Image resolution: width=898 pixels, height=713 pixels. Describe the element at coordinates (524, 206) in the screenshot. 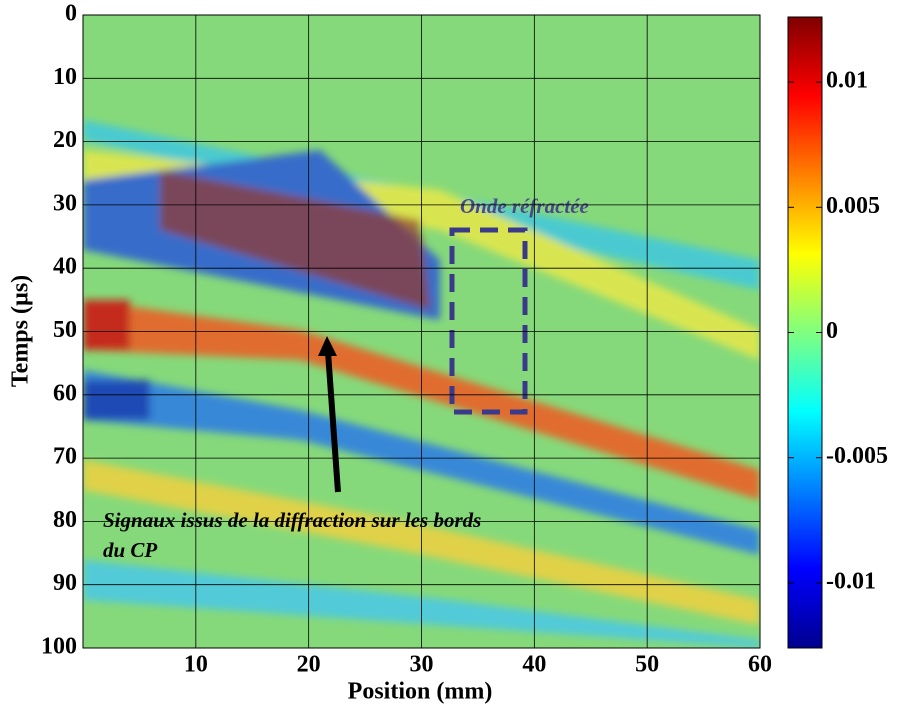

I see `annotation: Onde réfractée` at that location.